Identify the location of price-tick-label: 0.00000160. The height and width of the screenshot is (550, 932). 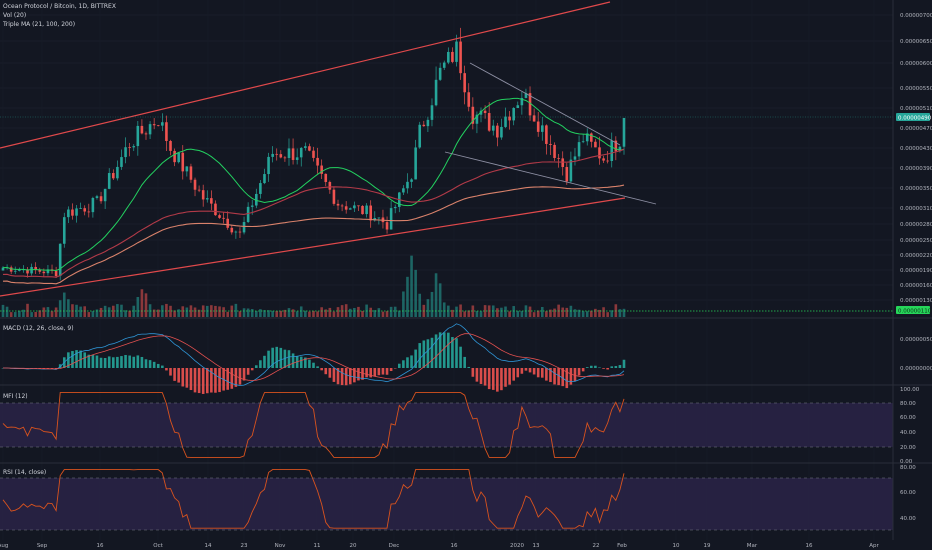
(916, 286).